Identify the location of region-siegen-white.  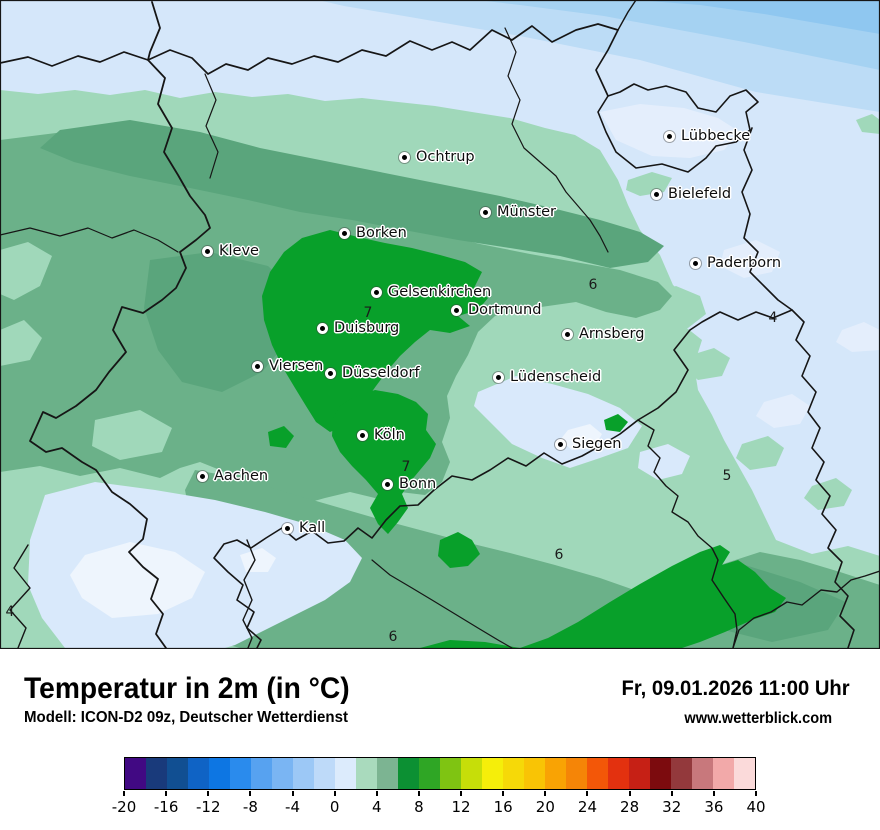
(581, 437).